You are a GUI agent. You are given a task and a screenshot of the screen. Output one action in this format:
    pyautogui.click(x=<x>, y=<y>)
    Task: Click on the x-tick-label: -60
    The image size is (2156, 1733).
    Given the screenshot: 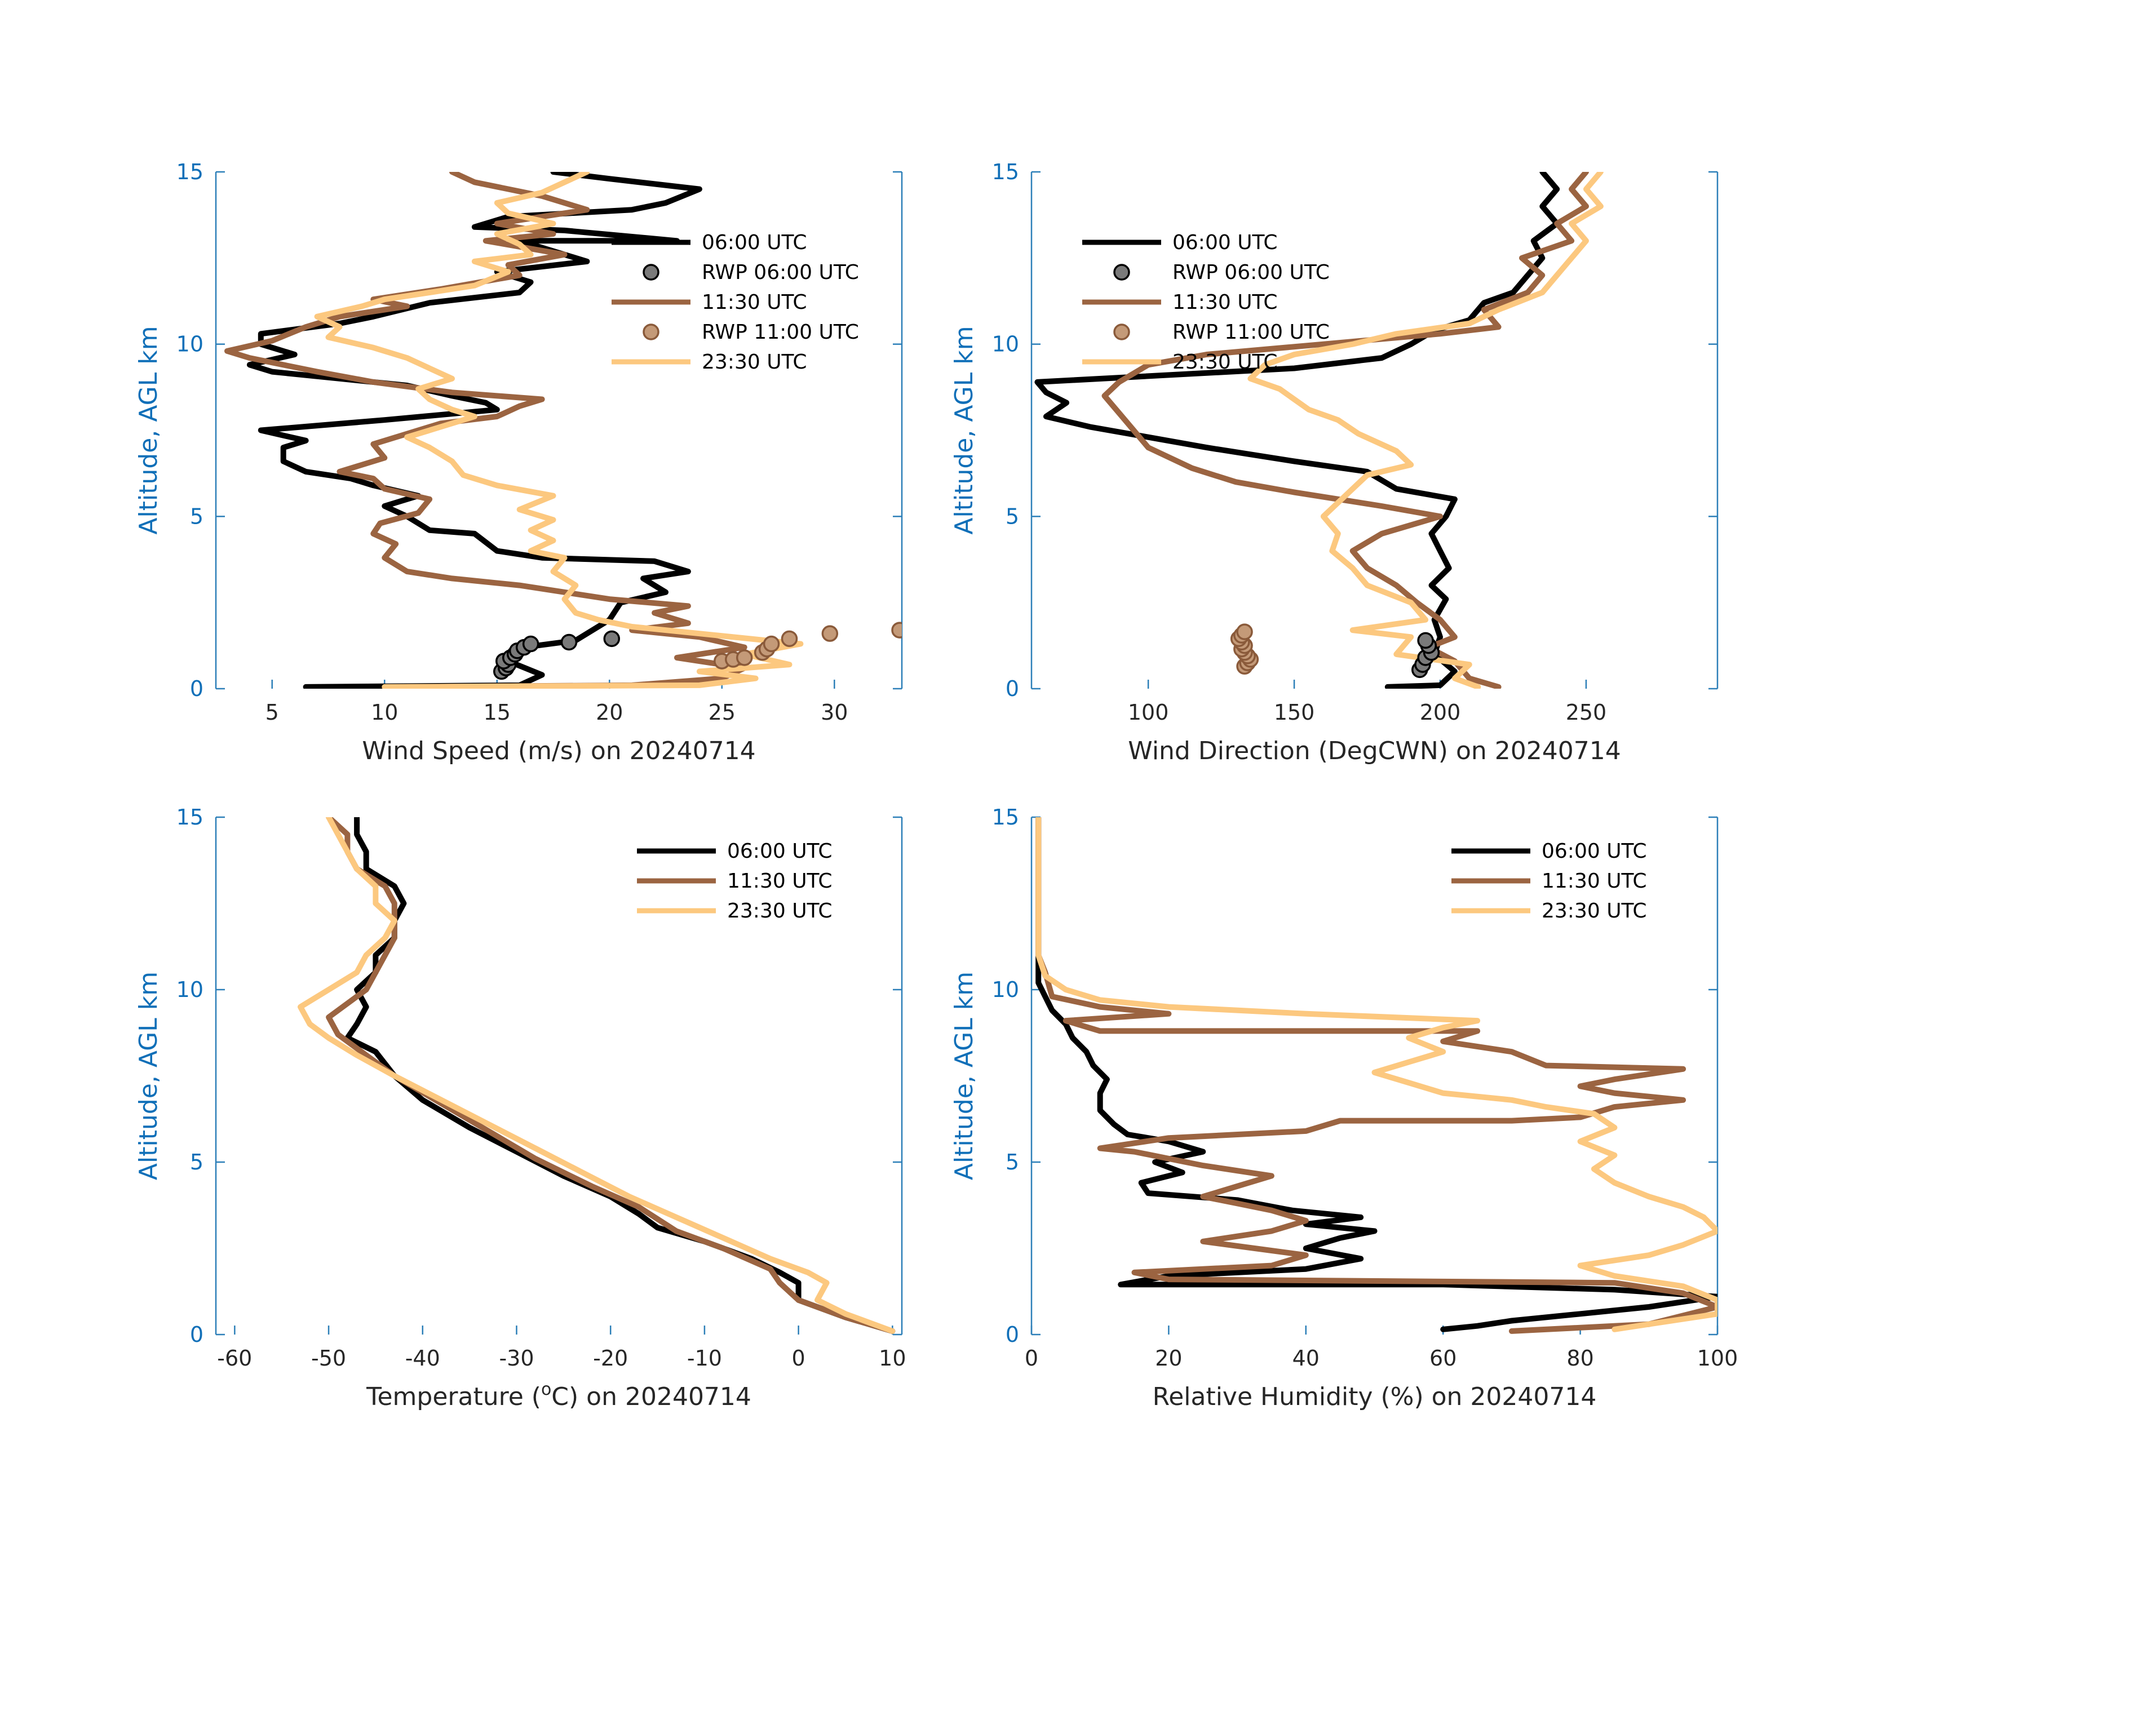 What is the action you would take?
    pyautogui.click(x=235, y=1358)
    